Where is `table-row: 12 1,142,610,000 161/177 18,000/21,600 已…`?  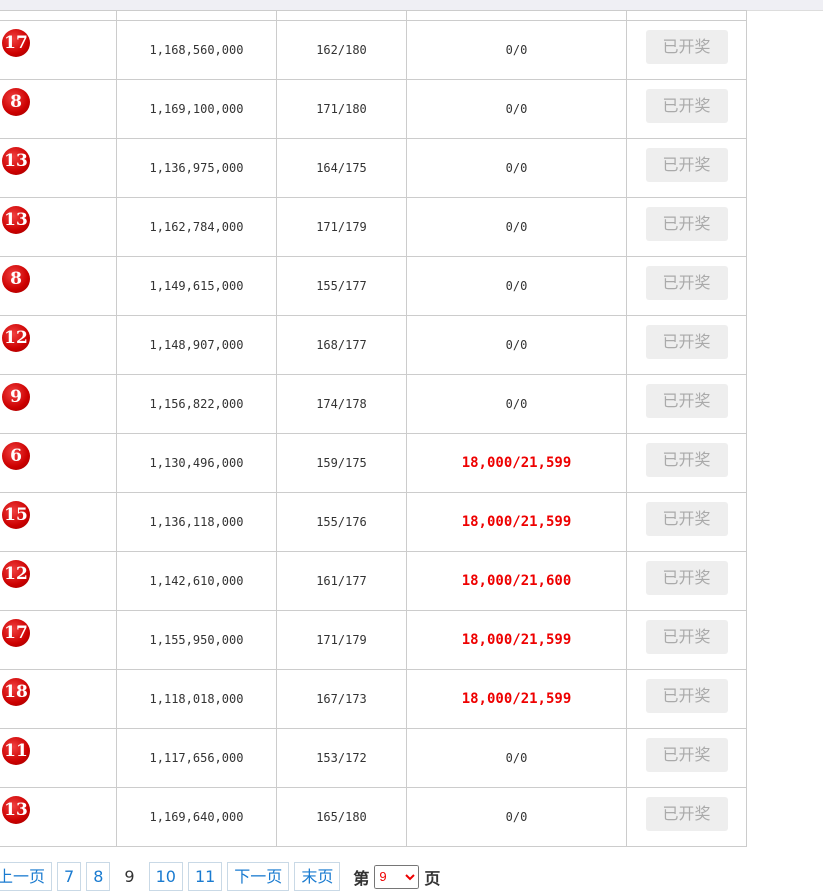 table-row: 12 1,142,610,000 161/177 18,000/21,600 已… is located at coordinates (373, 581).